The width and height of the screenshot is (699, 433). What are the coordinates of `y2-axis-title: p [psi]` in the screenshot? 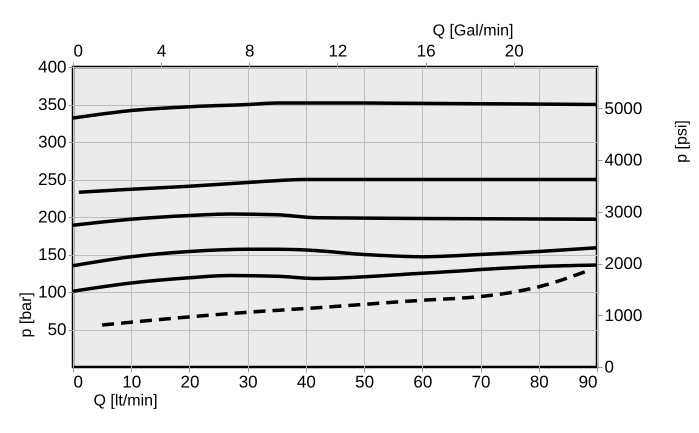 It's located at (682, 141).